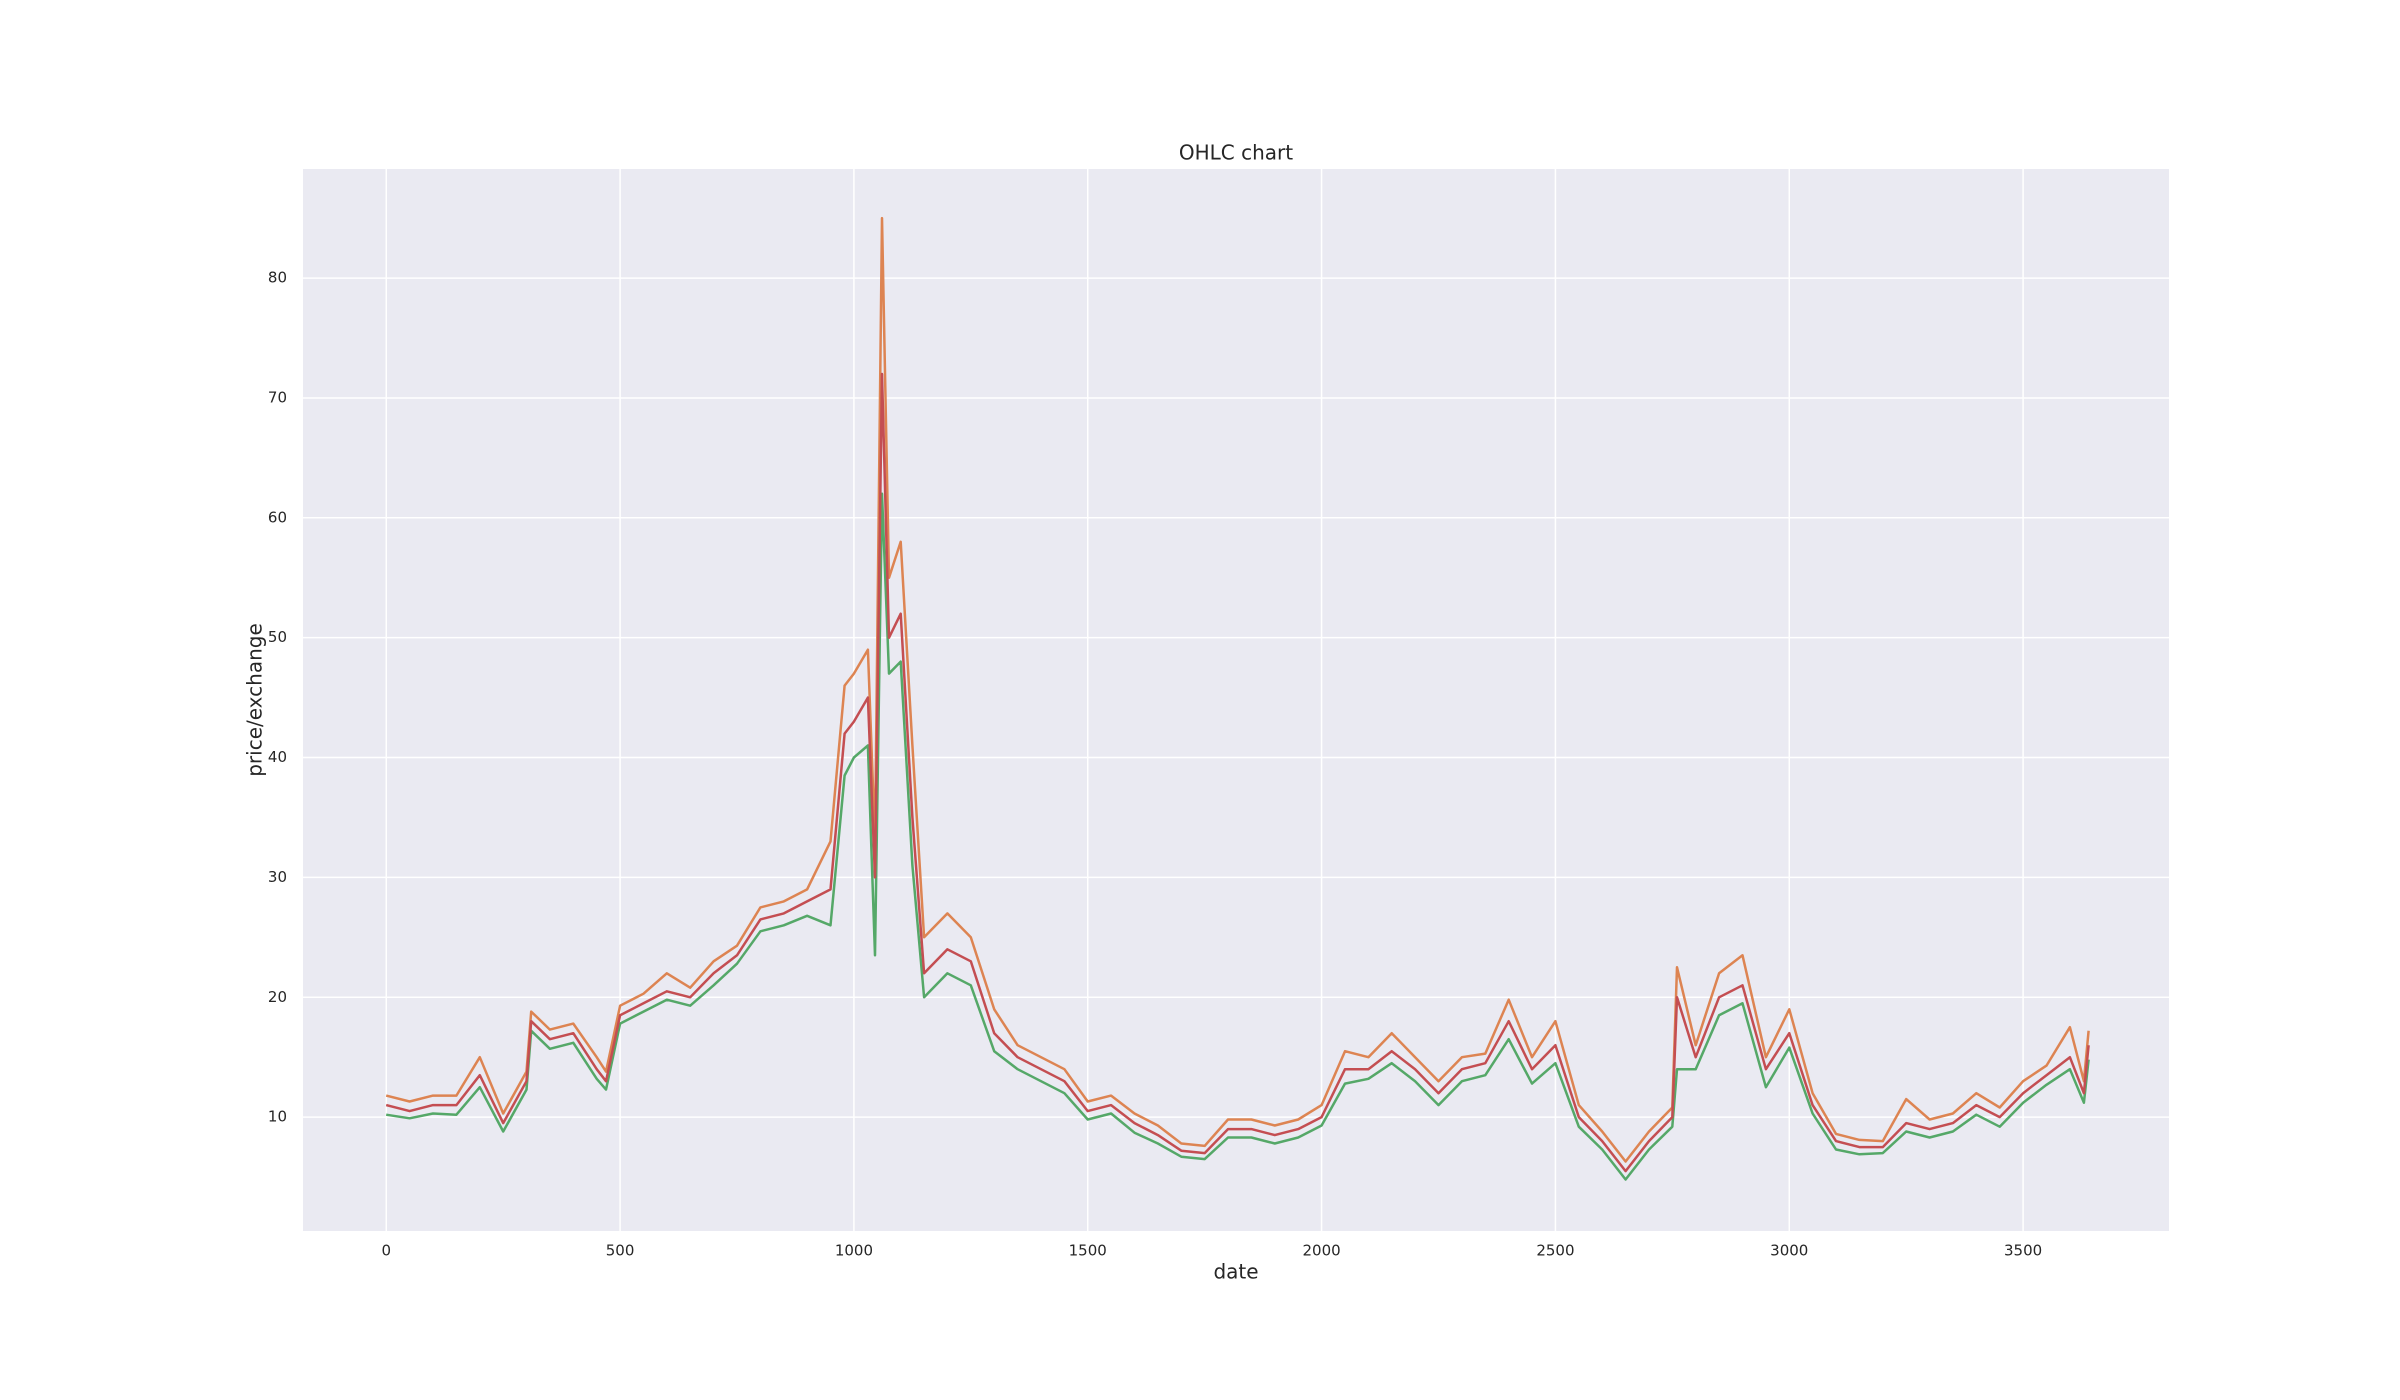 The image size is (2400, 1400). Describe the element at coordinates (854, 1251) in the screenshot. I see `x-tick-label: 1000` at that location.